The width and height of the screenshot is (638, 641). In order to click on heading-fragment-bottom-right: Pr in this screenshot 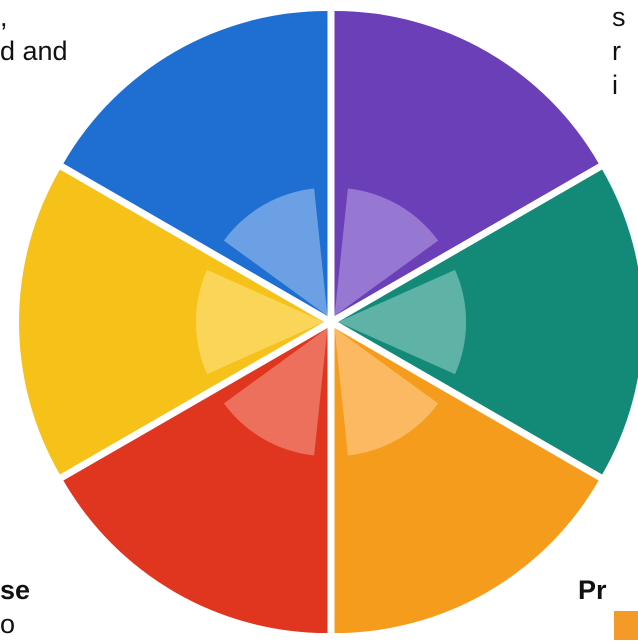, I will do `click(592, 590)`.